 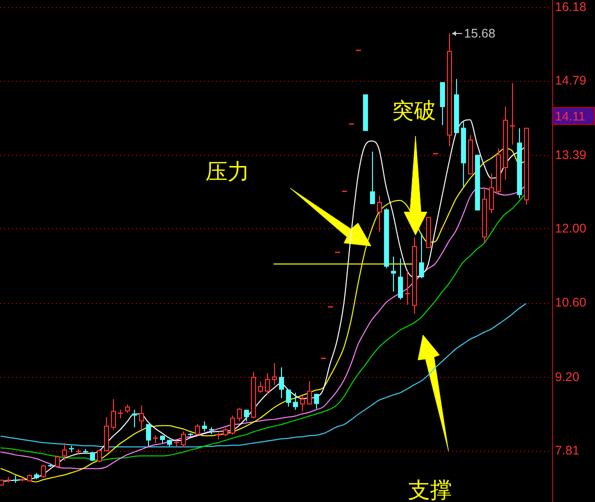 I want to click on text: 14.11, so click(x=570, y=116).